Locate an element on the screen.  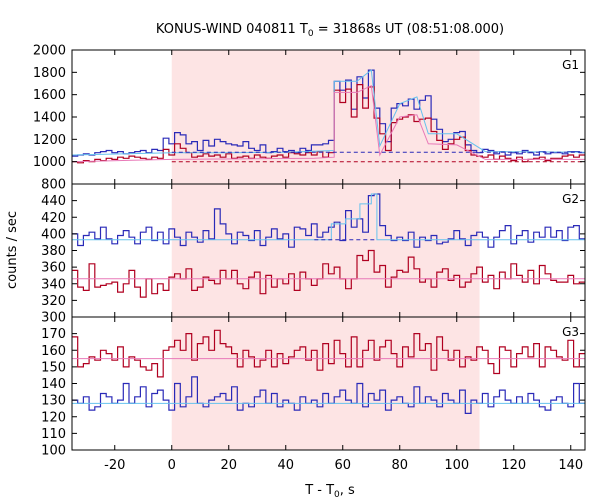
y-tick-label-G3-130: 130 is located at coordinates (53, 401).